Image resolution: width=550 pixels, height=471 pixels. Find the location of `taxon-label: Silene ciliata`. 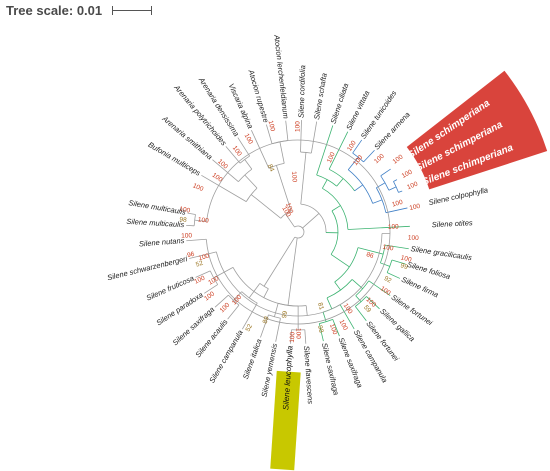

taxon-label: Silene ciliata is located at coordinates (340, 103).